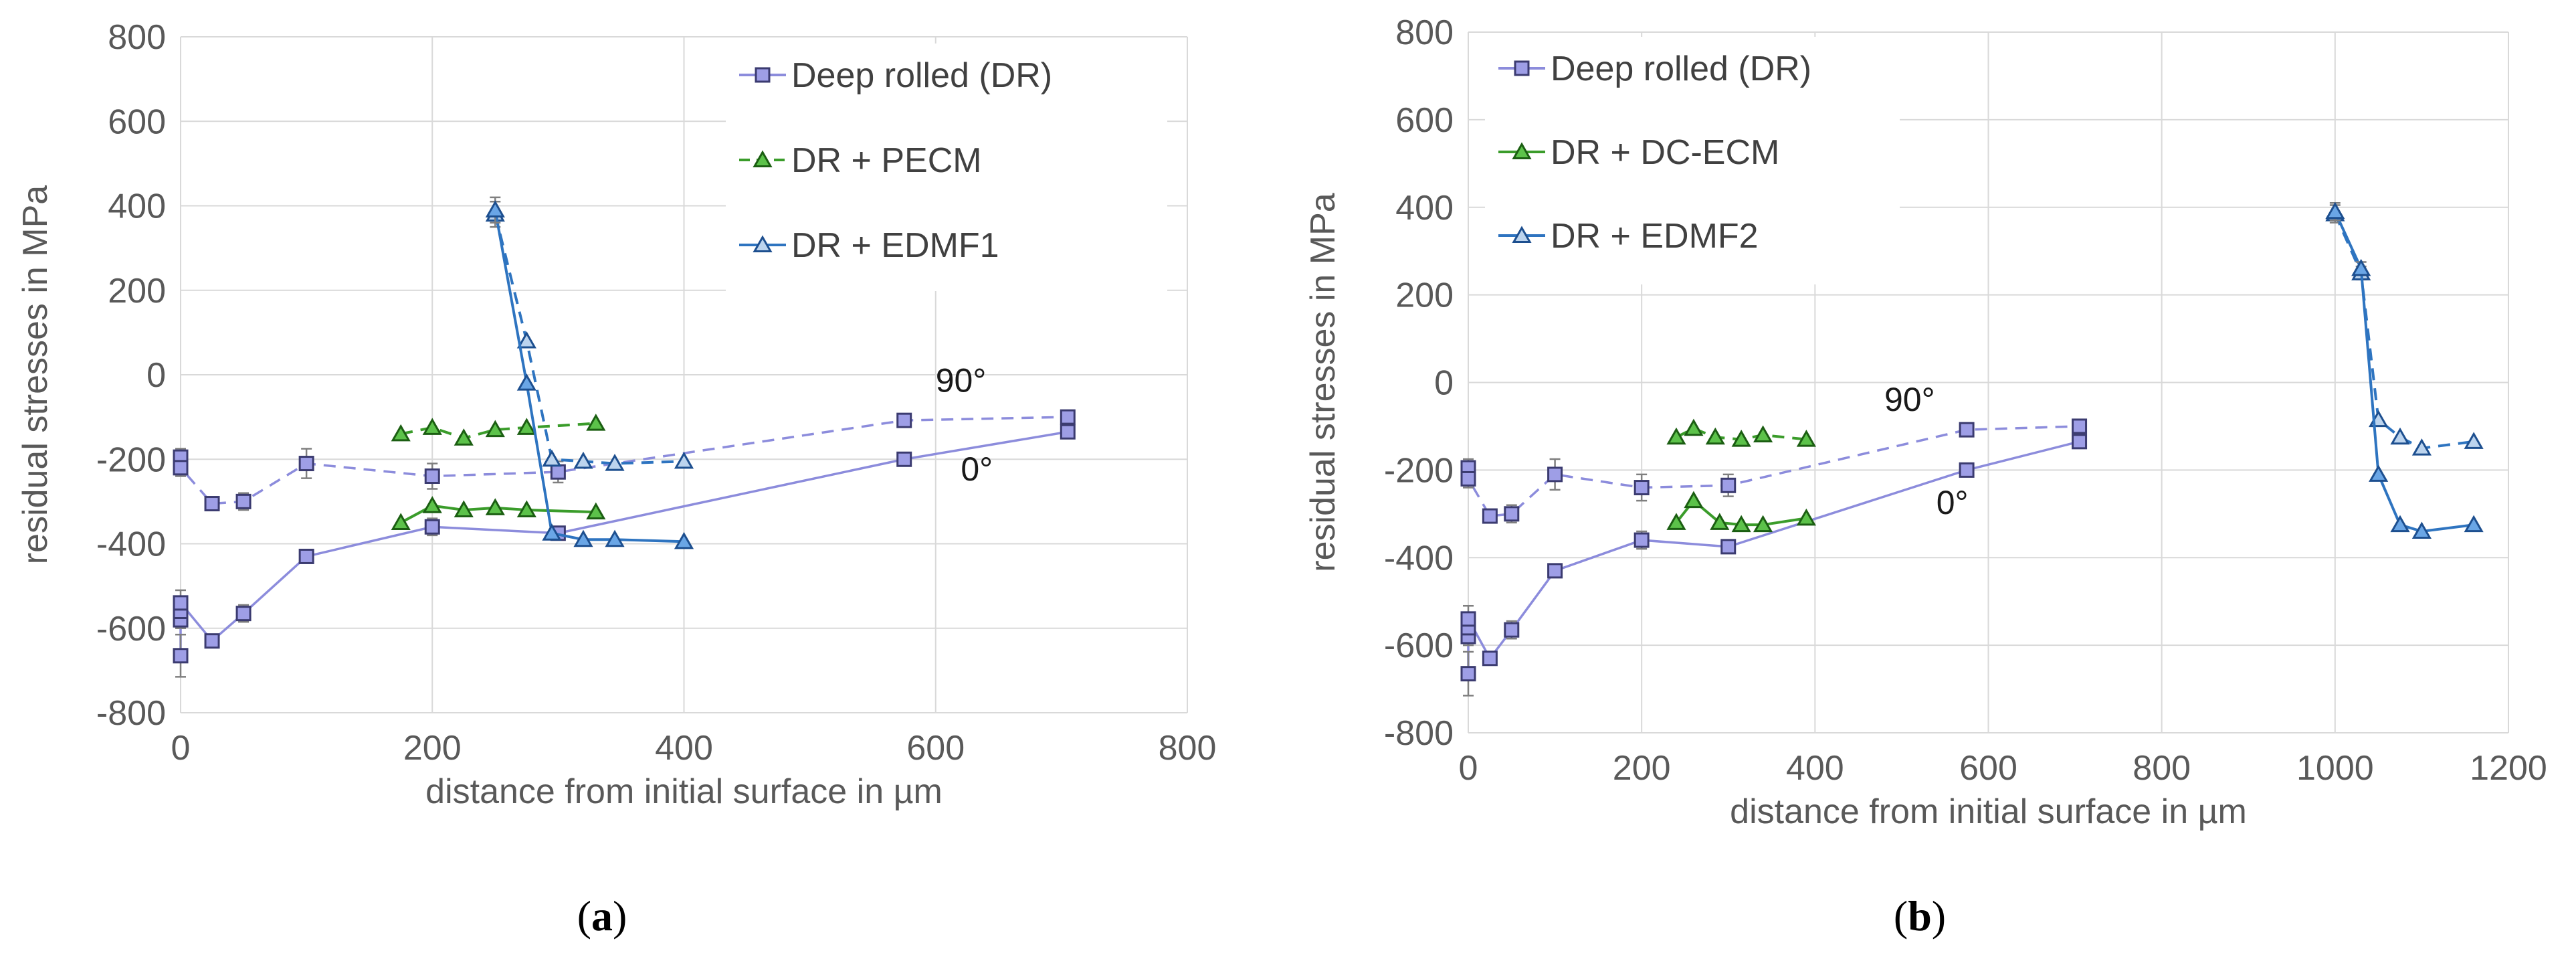 The width and height of the screenshot is (2576, 953). I want to click on y-tick-label: -600, so click(131, 629).